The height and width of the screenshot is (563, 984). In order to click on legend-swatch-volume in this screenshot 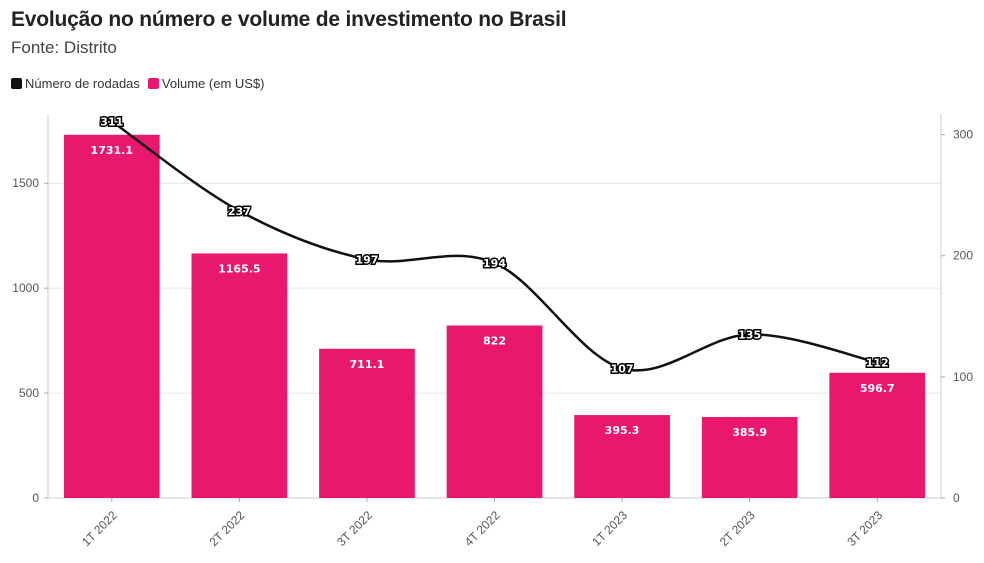, I will do `click(153, 83)`.